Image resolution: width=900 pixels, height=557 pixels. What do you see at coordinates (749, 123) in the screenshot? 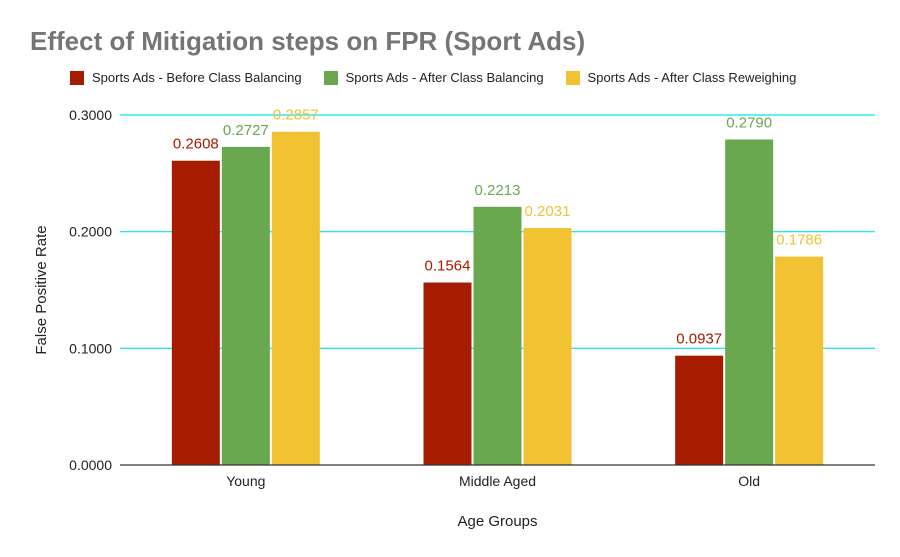
I see `data-label: 0.2790` at bounding box center [749, 123].